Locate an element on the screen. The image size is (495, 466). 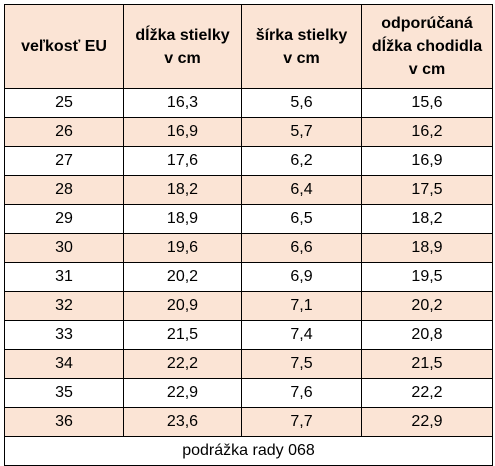
footer-row: podrážka rady 068 is located at coordinates (248, 451).